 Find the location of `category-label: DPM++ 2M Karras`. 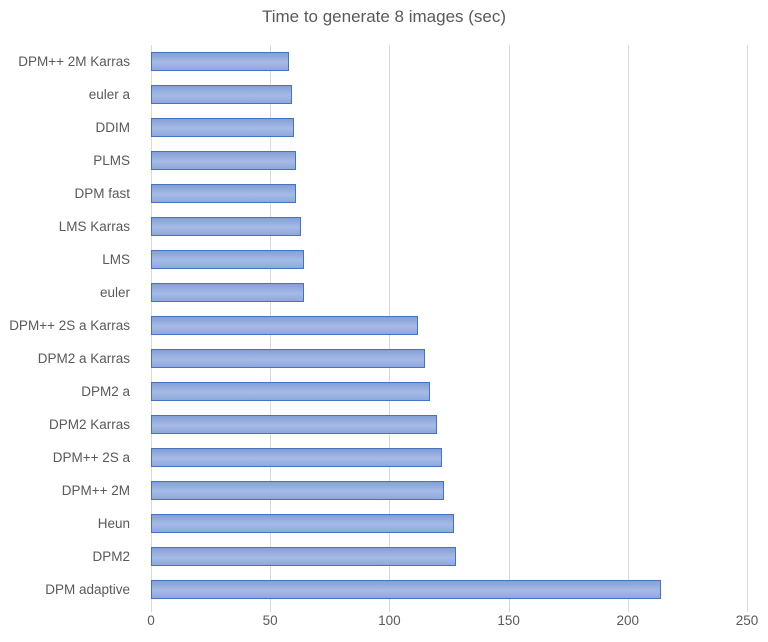

category-label: DPM++ 2M Karras is located at coordinates (74, 61).